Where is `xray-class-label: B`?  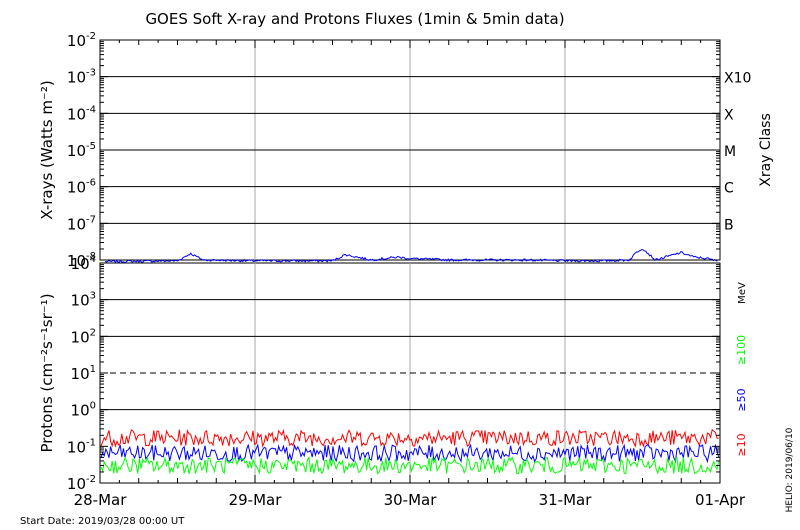
xray-class-label: B is located at coordinates (729, 225).